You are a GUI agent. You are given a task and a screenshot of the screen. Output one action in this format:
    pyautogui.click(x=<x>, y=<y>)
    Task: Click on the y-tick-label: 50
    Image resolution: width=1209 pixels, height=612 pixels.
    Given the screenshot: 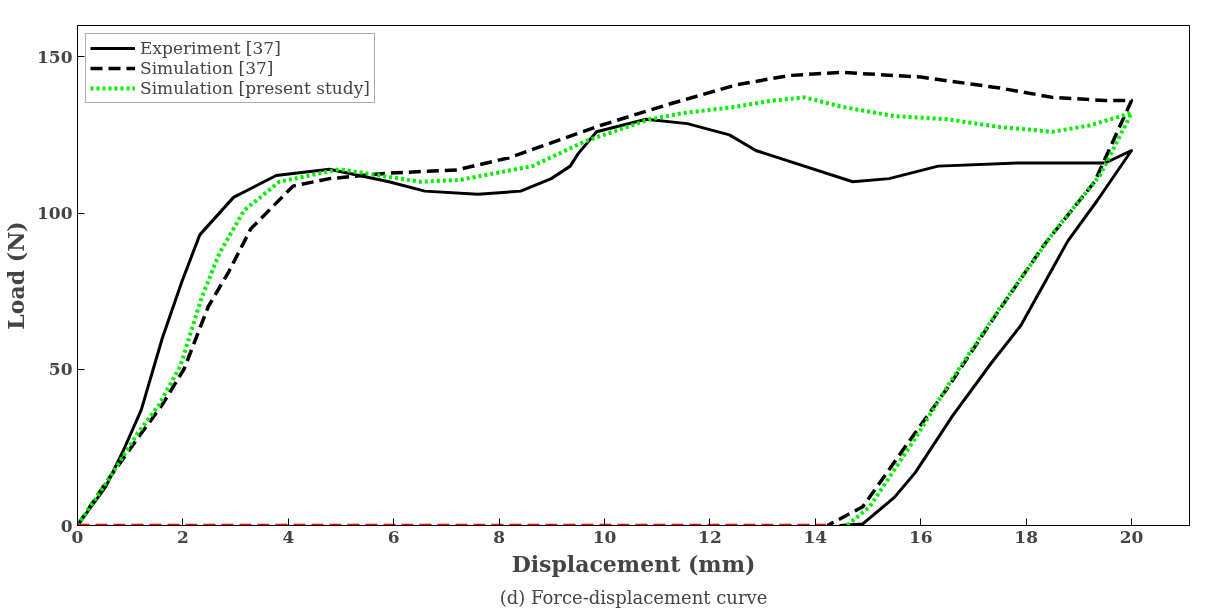 What is the action you would take?
    pyautogui.click(x=60, y=369)
    